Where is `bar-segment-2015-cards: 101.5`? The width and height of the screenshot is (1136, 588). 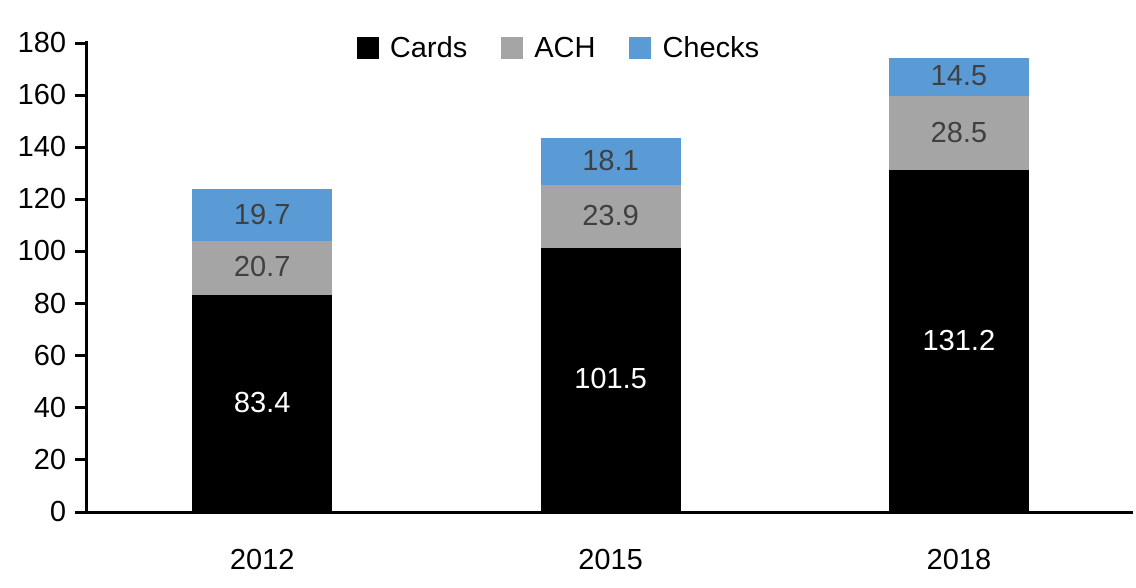
bar-segment-2015-cards: 101.5 is located at coordinates (610, 379).